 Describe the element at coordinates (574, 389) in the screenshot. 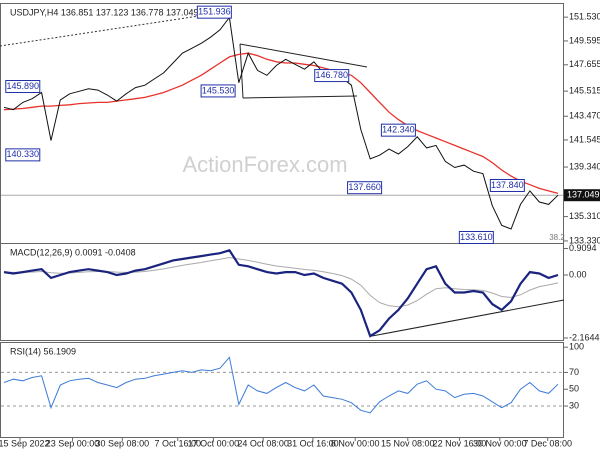

I see `y-tick-label: 50` at that location.